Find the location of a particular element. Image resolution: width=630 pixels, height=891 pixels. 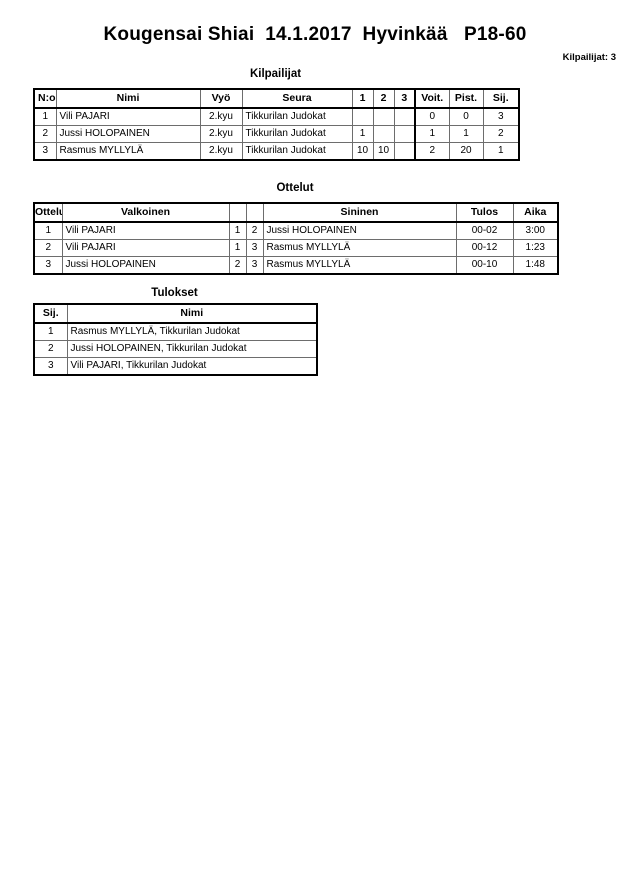

cell-white-no: 2 is located at coordinates (237, 265).